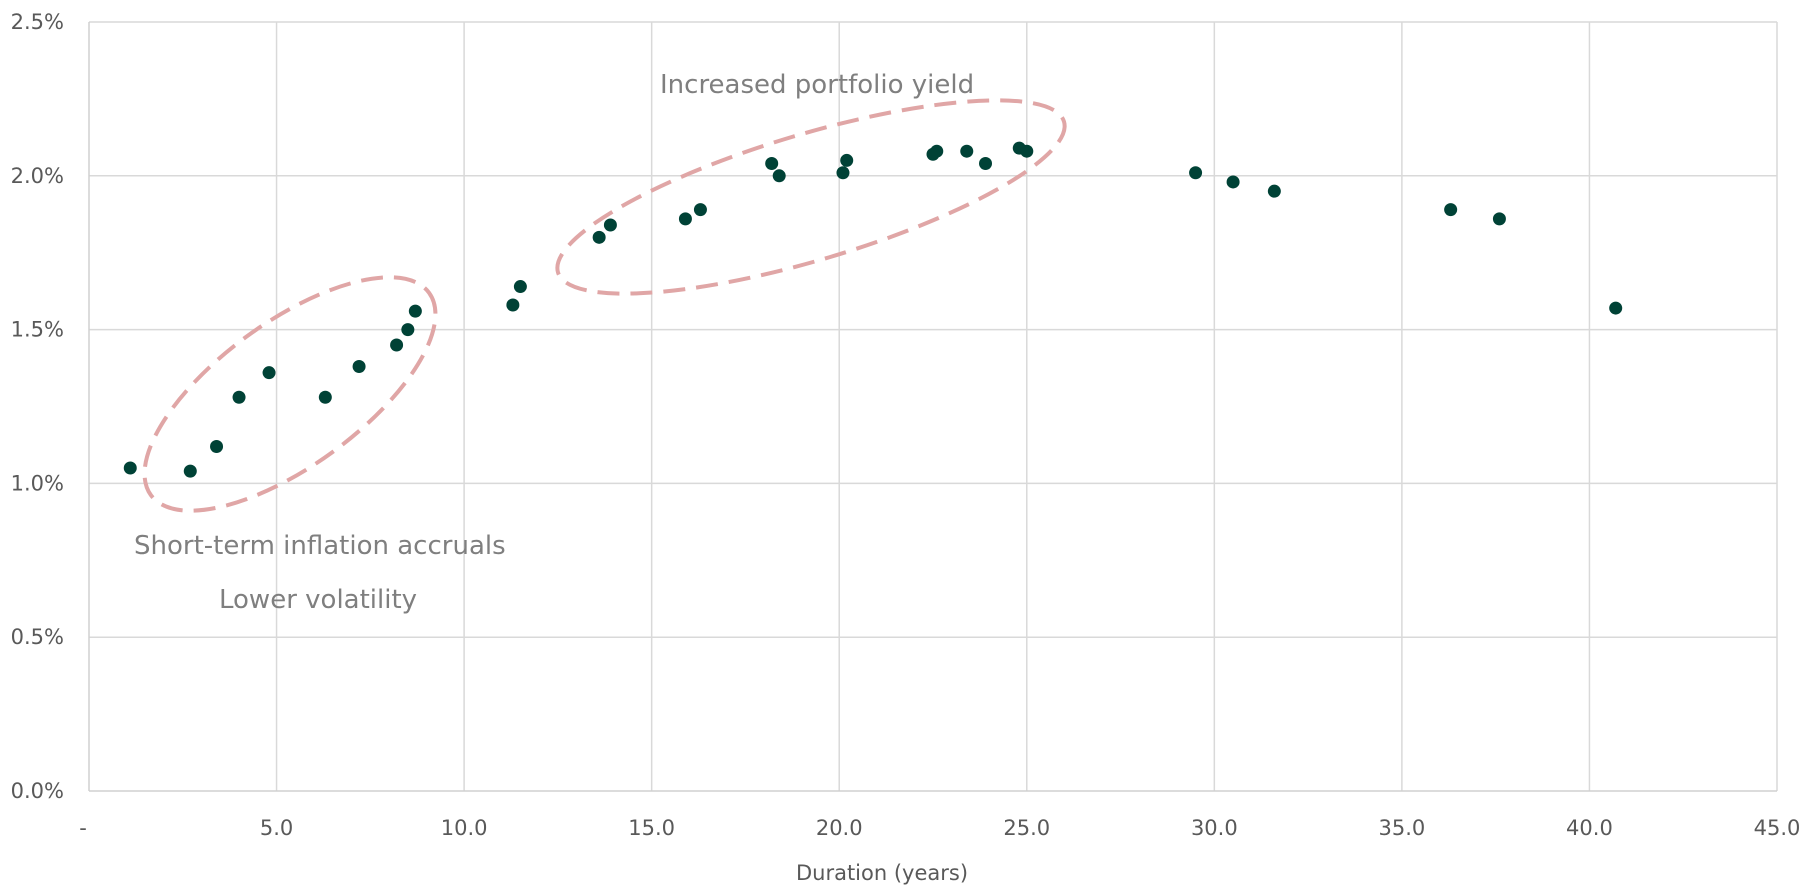  What do you see at coordinates (939, 828) in the screenshot?
I see `x-tick-labels: - 5.0 10.0 15.0 20.0 25.0 30.0 35.0 40.0 45.0` at bounding box center [939, 828].